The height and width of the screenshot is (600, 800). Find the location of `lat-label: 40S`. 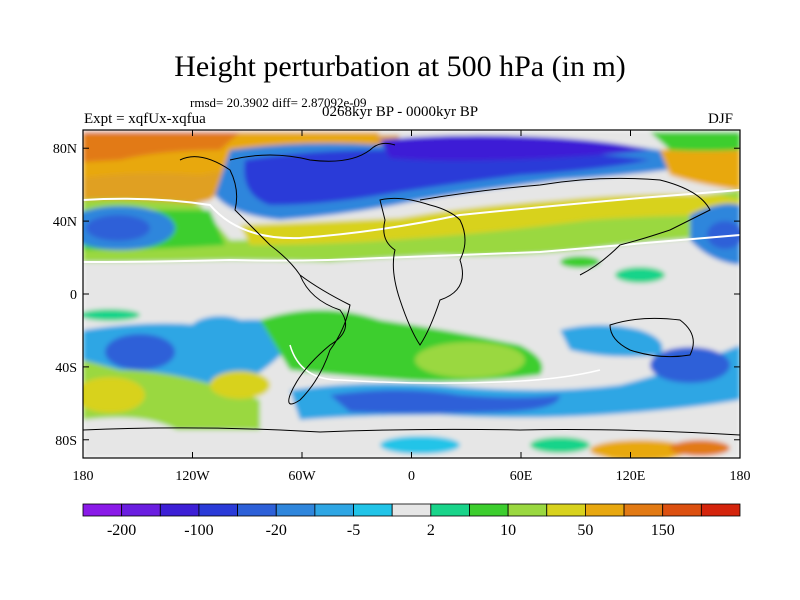

lat-label: 40S is located at coordinates (66, 368).